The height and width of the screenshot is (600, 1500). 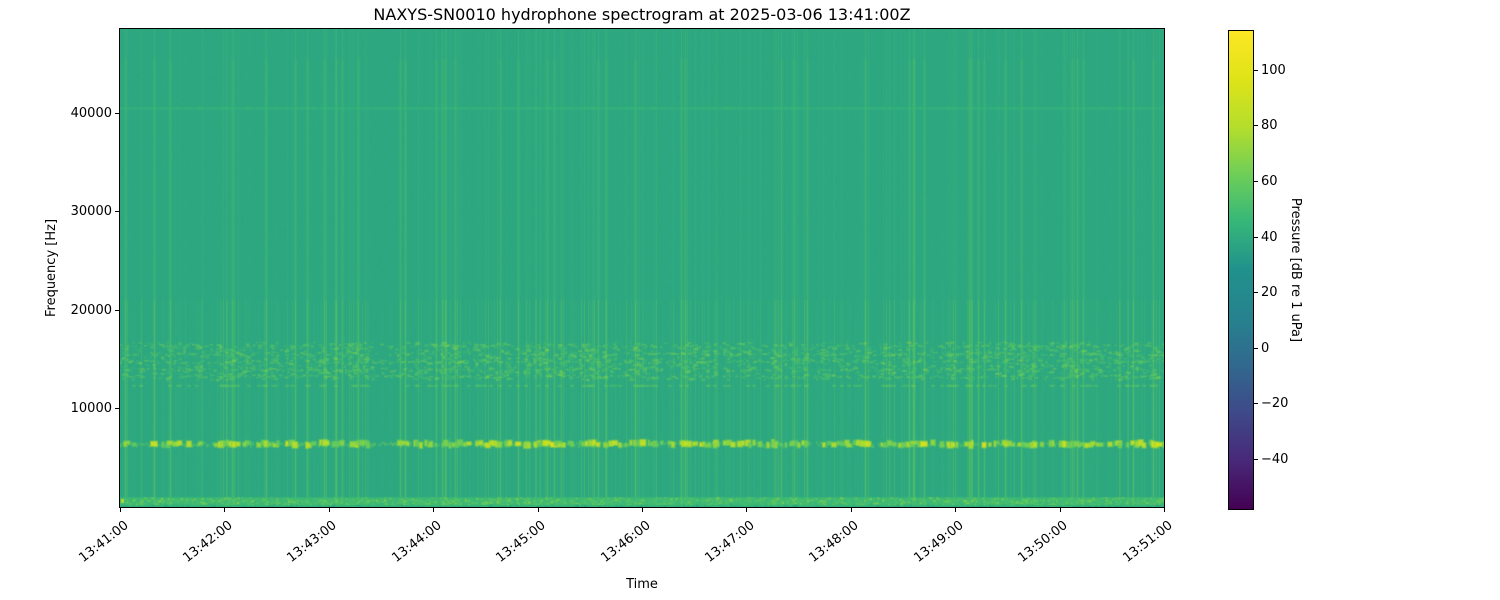 I want to click on colorbar-label: Pressure [dB re 1 uPa], so click(x=1295, y=270).